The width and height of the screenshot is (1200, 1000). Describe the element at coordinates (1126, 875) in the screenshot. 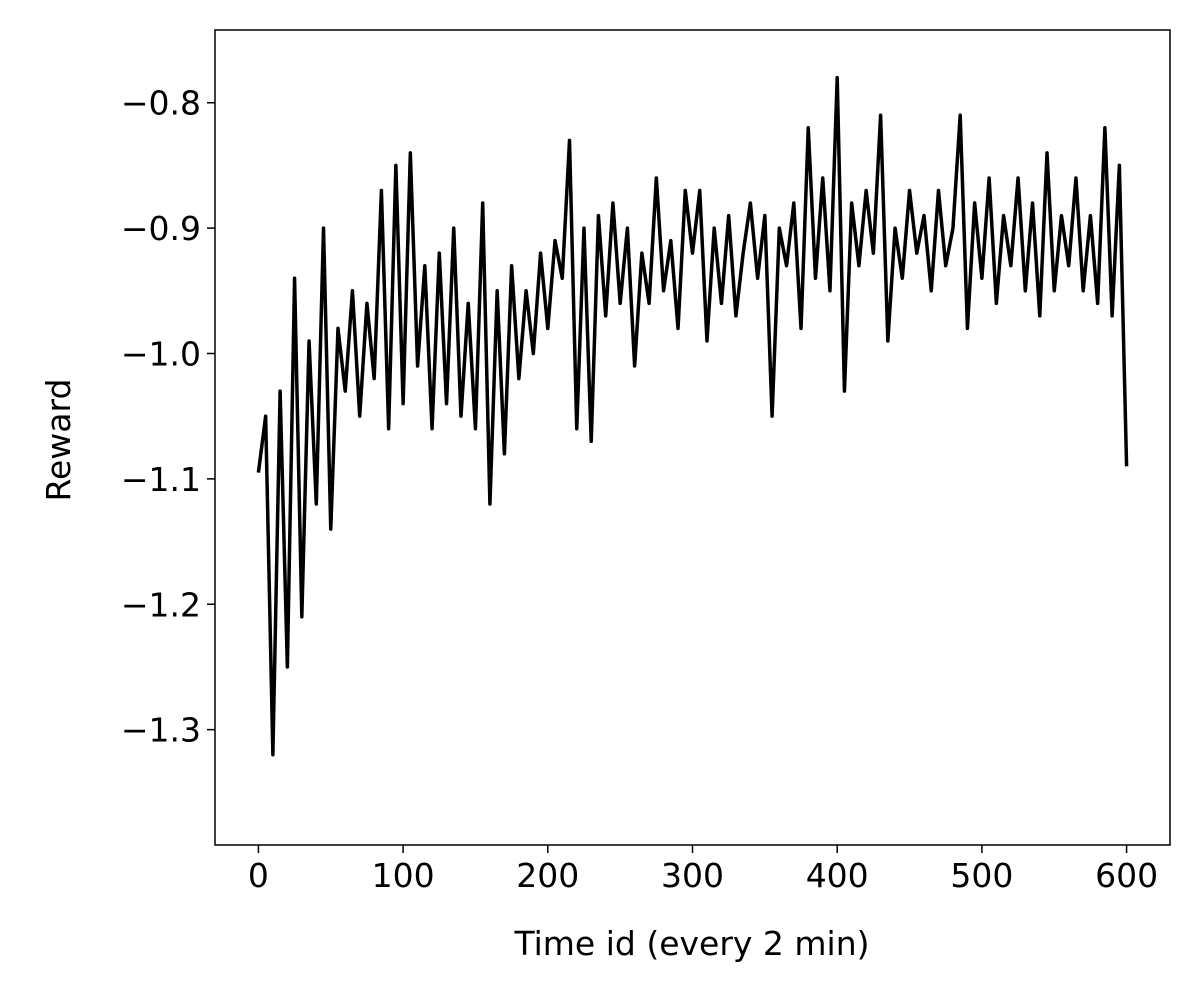

I see `x-tick-label: 600` at that location.